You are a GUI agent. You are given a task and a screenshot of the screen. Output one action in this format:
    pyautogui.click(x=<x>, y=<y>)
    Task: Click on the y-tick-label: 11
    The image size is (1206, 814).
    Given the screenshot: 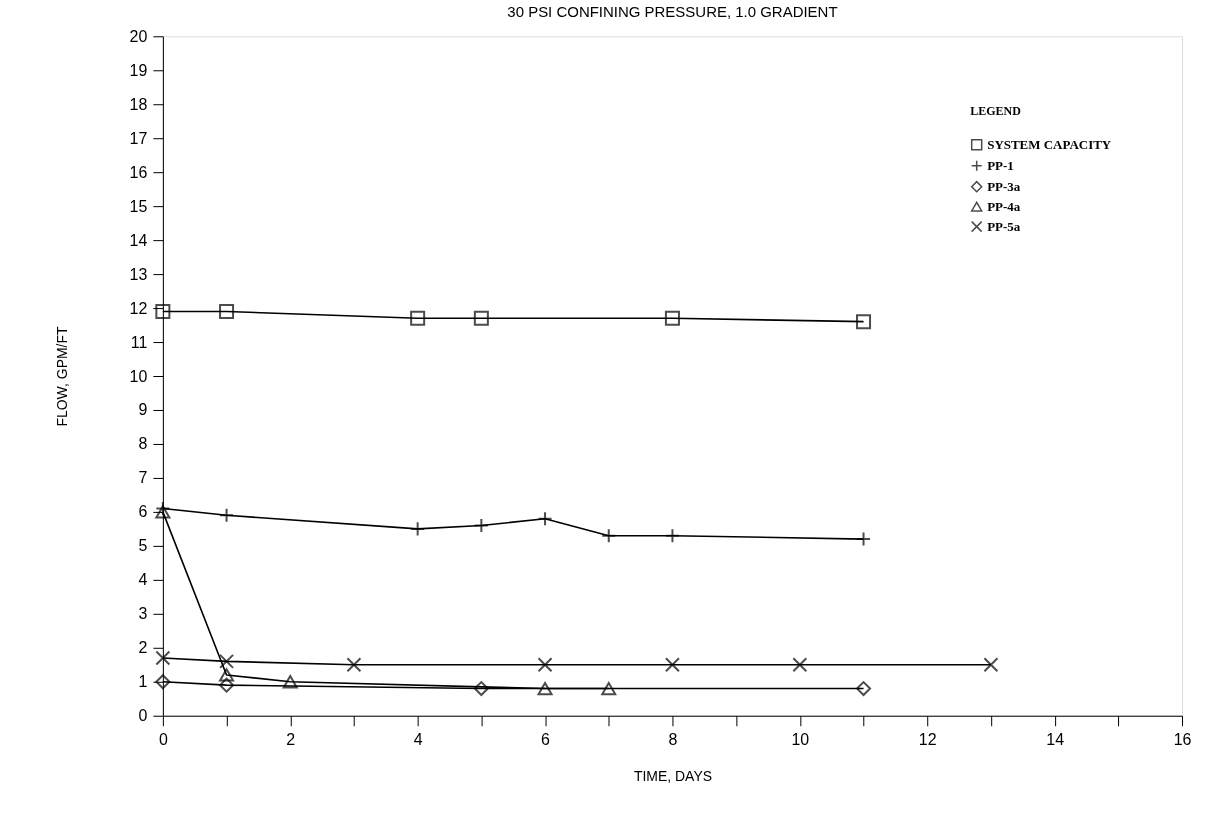 What is the action you would take?
    pyautogui.click(x=139, y=342)
    